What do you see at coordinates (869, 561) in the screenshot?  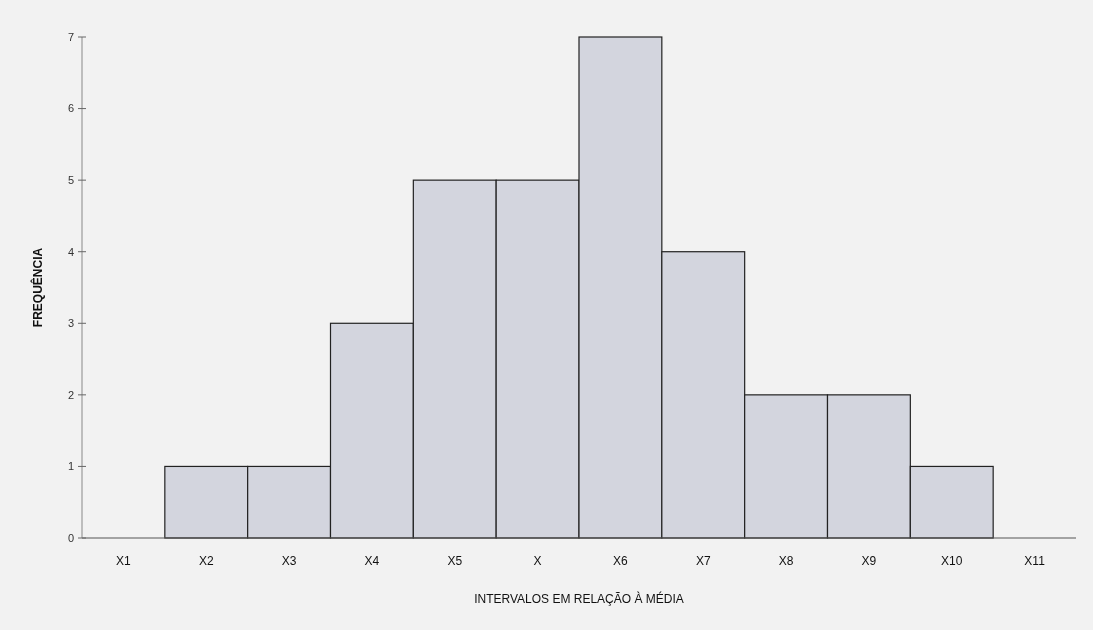 I see `x-tick-label: X9` at bounding box center [869, 561].